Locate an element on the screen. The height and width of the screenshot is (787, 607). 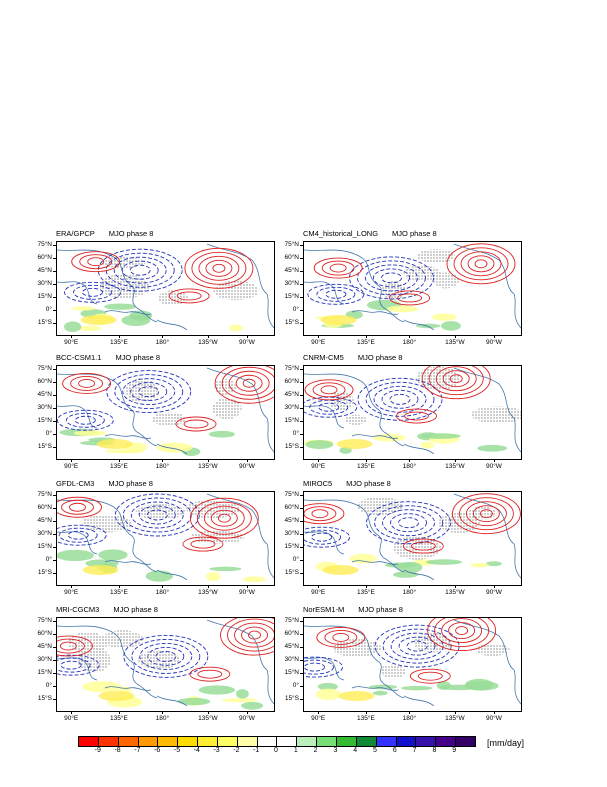
colorbar-label: 1 is located at coordinates (295, 750).